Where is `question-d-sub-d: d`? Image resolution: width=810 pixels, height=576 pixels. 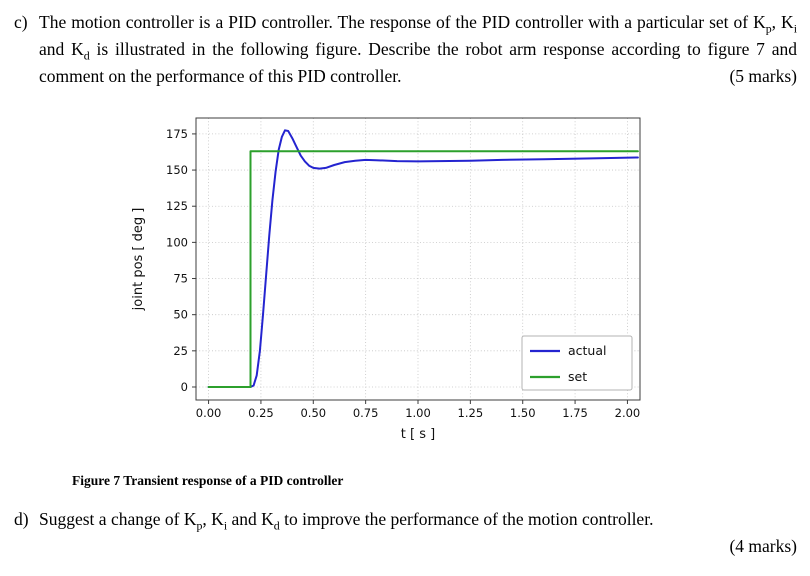 question-d-sub-d: d is located at coordinates (276, 525).